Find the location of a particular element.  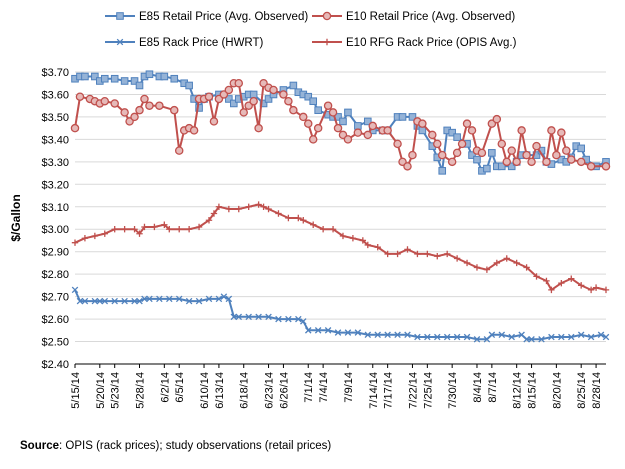

x-tick-label: 7/4/14 is located at coordinates (324, 387).